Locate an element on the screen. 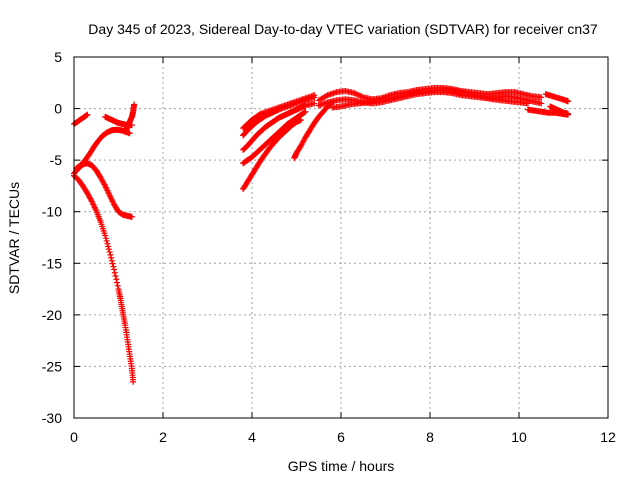 This screenshot has height=480, width=640. y-tick-label: -20 is located at coordinates (52, 315).